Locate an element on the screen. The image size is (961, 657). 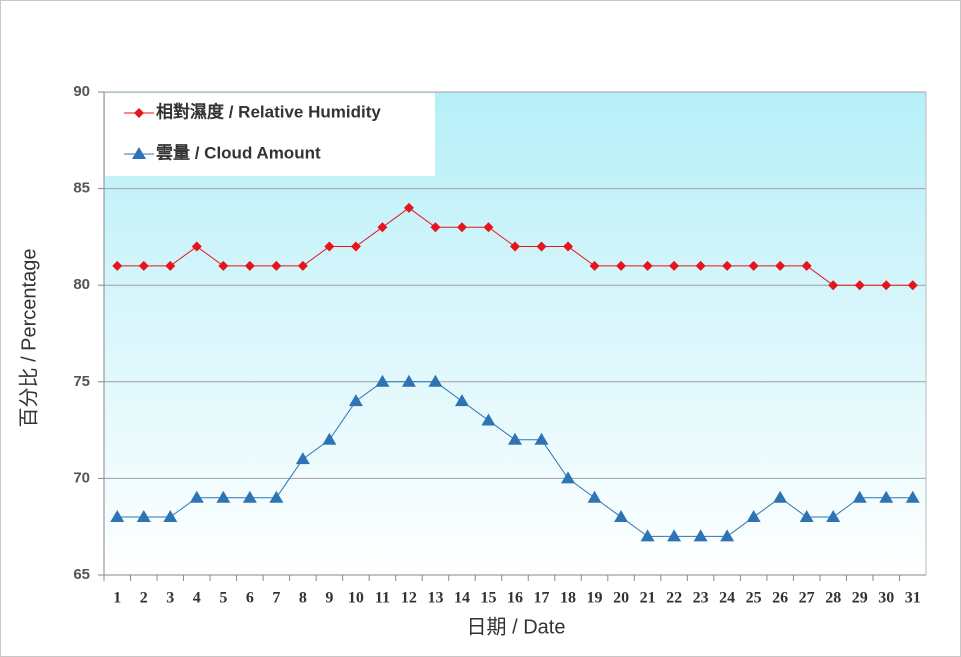
x-axis-label: 日期 / Date is located at coordinates (516, 627).